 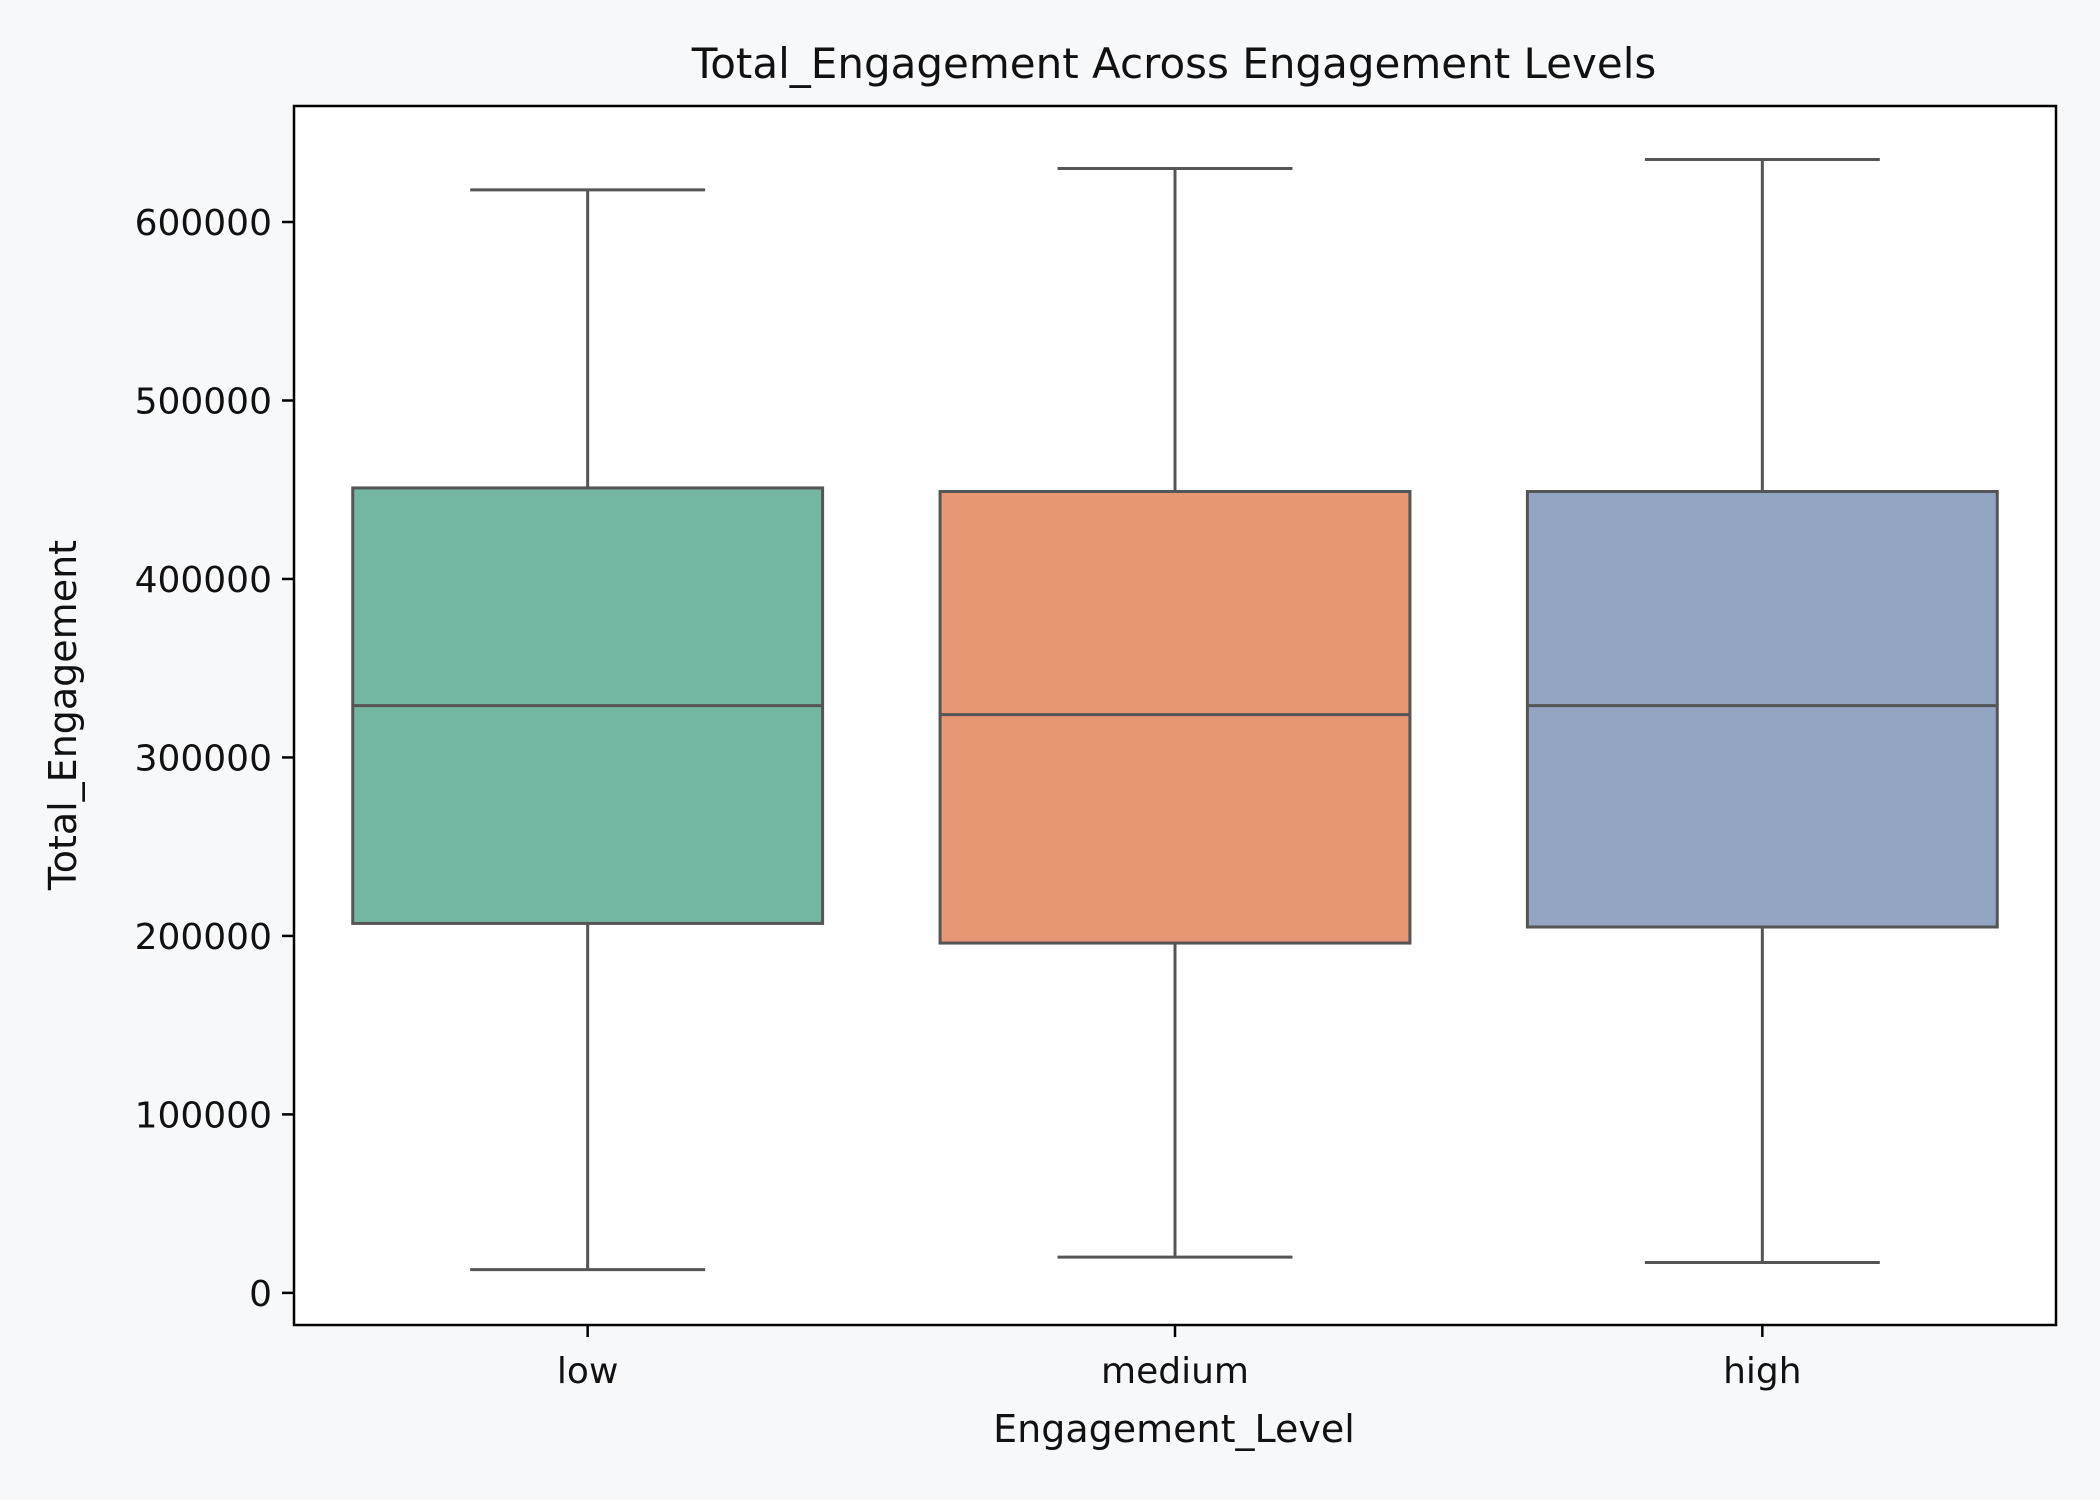 I want to click on y-axis-label: Total_Engagement, so click(x=63, y=715).